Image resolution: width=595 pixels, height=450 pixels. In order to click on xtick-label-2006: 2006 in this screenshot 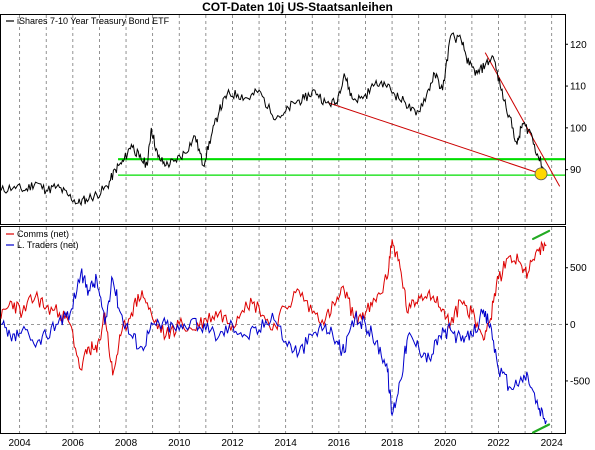, I will do `click(73, 443)`.